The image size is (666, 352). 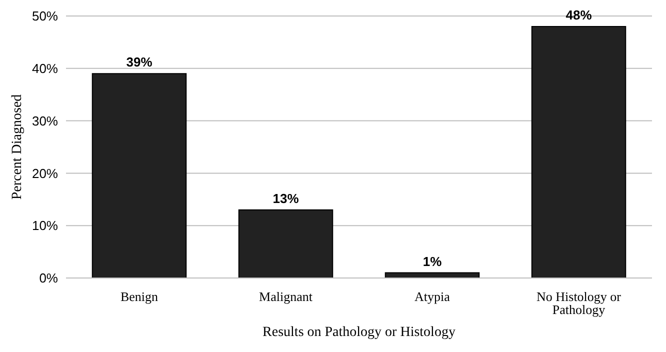 What do you see at coordinates (45, 68) in the screenshot?
I see `y-tick-label: 40%` at bounding box center [45, 68].